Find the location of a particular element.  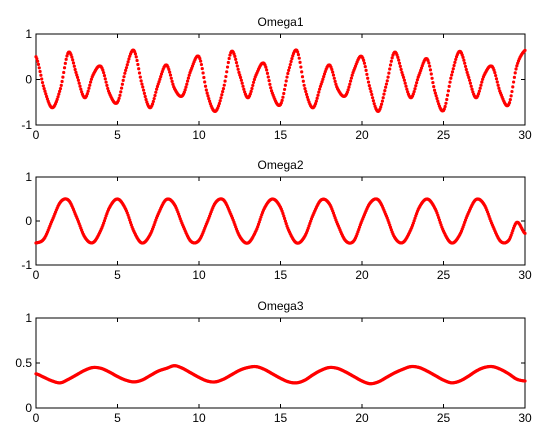

omega1-xtick-label: 5 is located at coordinates (117, 135).